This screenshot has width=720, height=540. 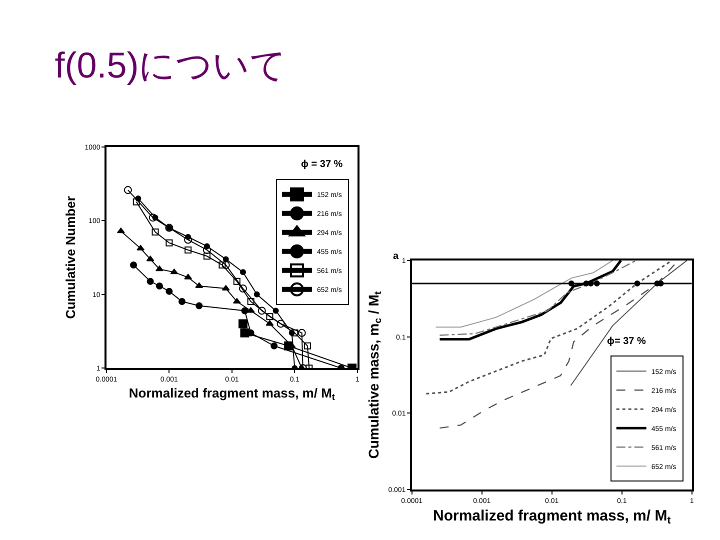 What do you see at coordinates (70, 257) in the screenshot?
I see `y-axis-title: Cumulative Number` at bounding box center [70, 257].